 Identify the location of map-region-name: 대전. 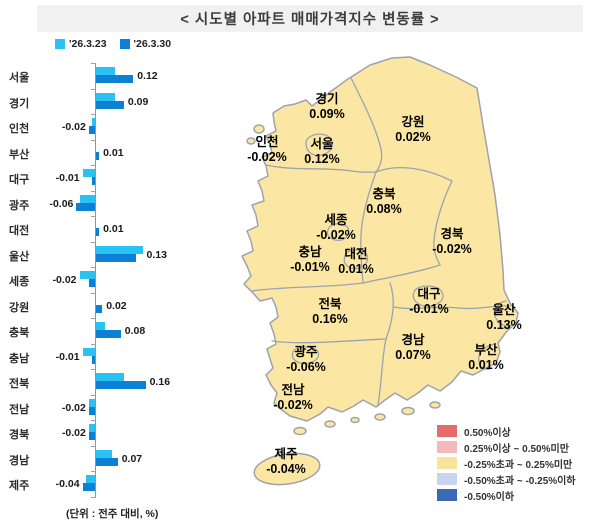
(356, 254).